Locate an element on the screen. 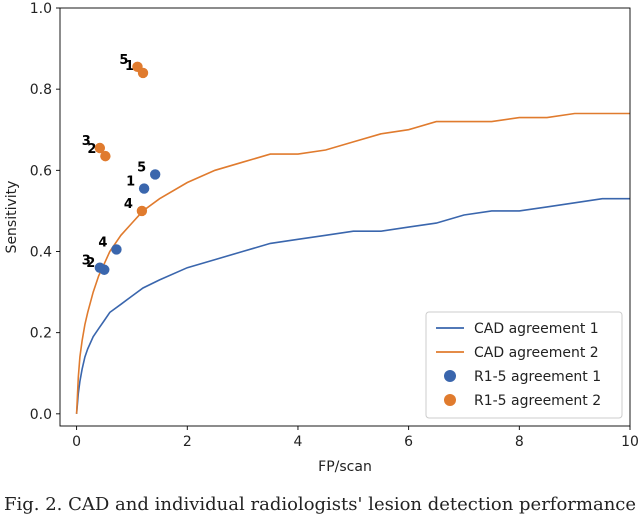 This screenshot has width=640, height=515. y-tick-label: 0.6 is located at coordinates (41, 171).